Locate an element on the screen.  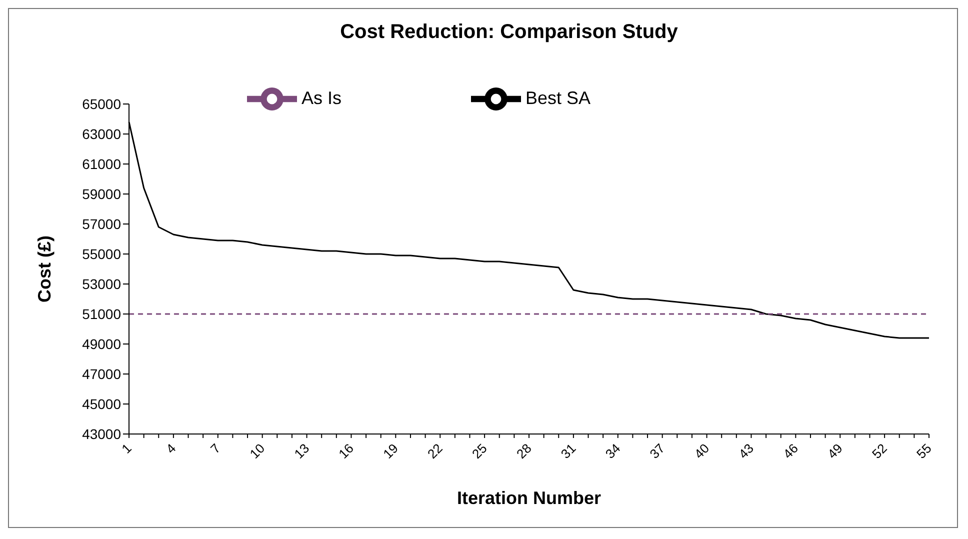
y-tick-label: 51000 is located at coordinates (102, 314).